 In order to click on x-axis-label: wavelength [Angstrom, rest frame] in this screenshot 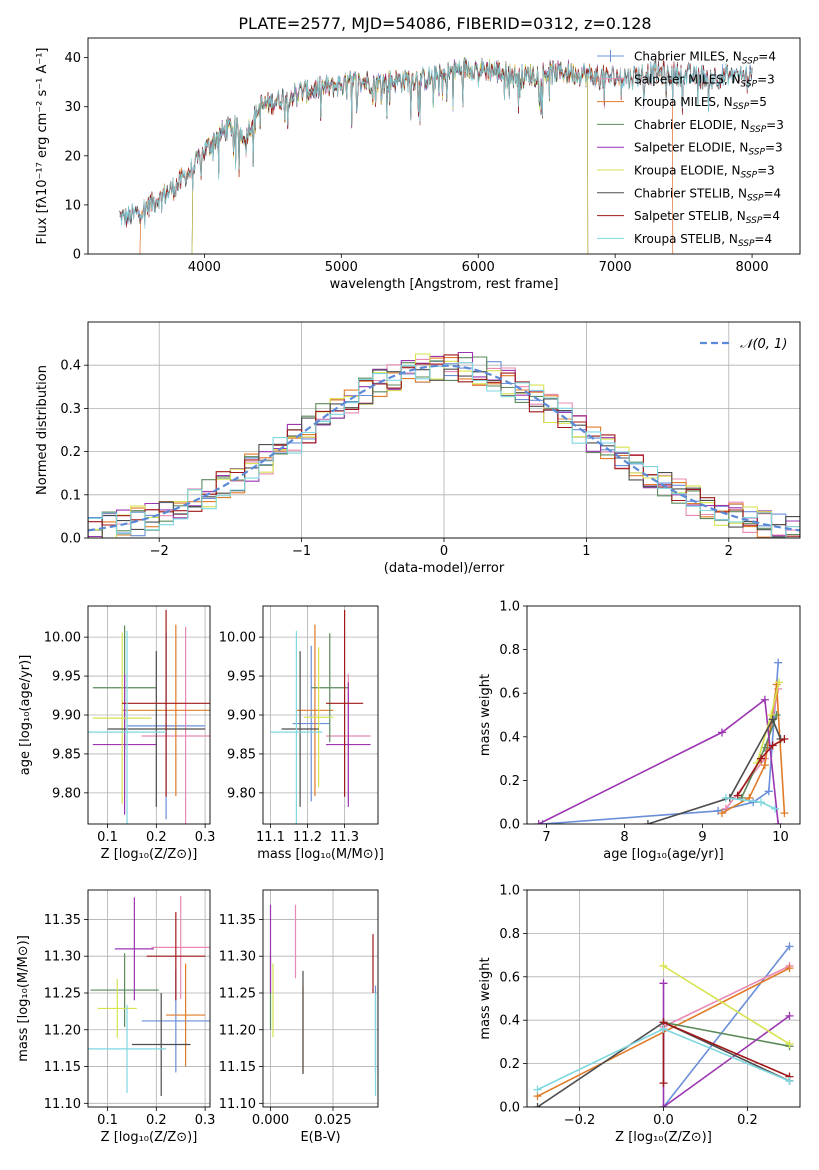, I will do `click(444, 284)`.